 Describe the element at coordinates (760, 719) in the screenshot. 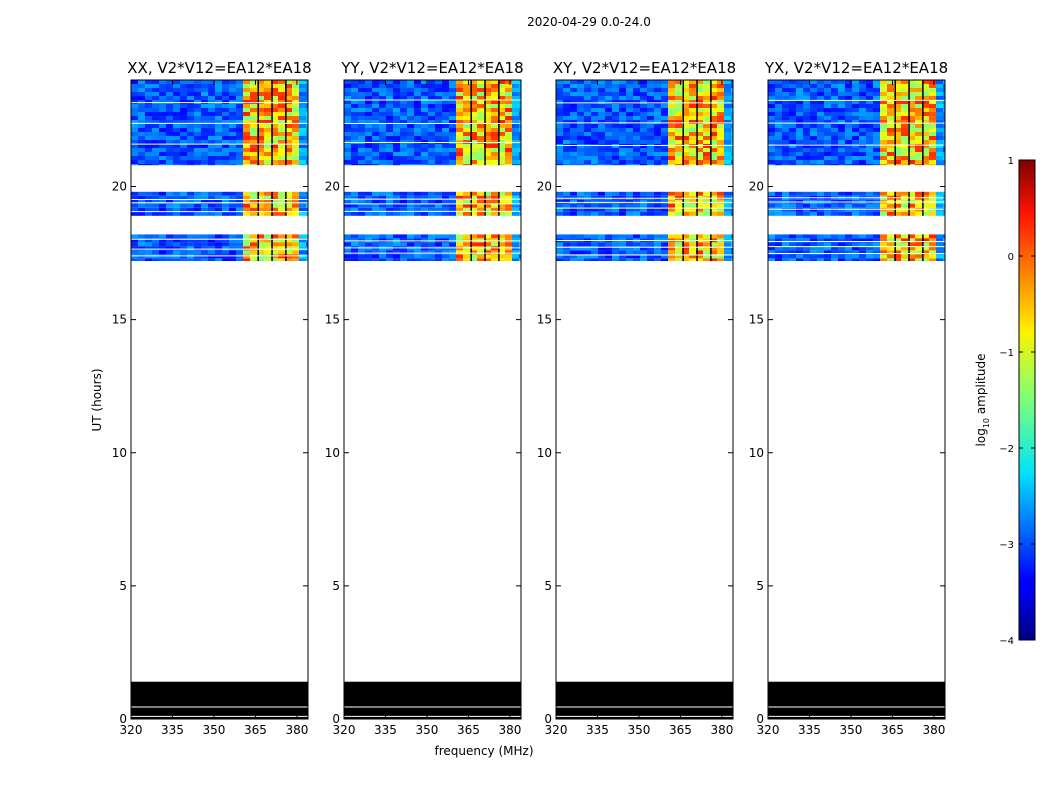

I see `y-tick-label: 0` at that location.